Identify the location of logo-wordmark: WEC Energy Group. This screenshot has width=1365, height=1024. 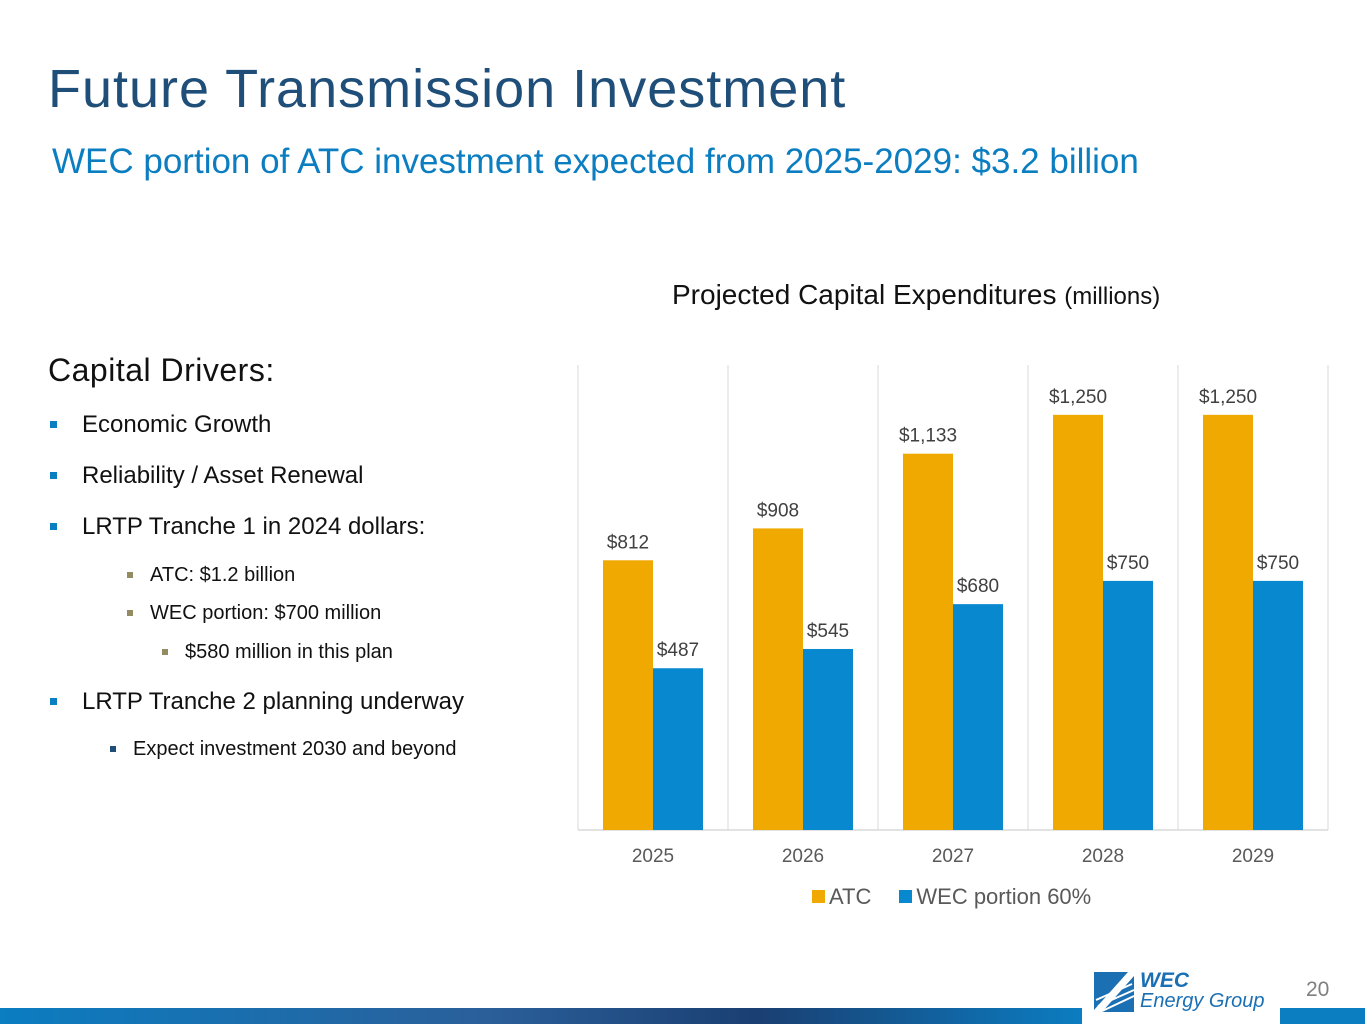
(1202, 991).